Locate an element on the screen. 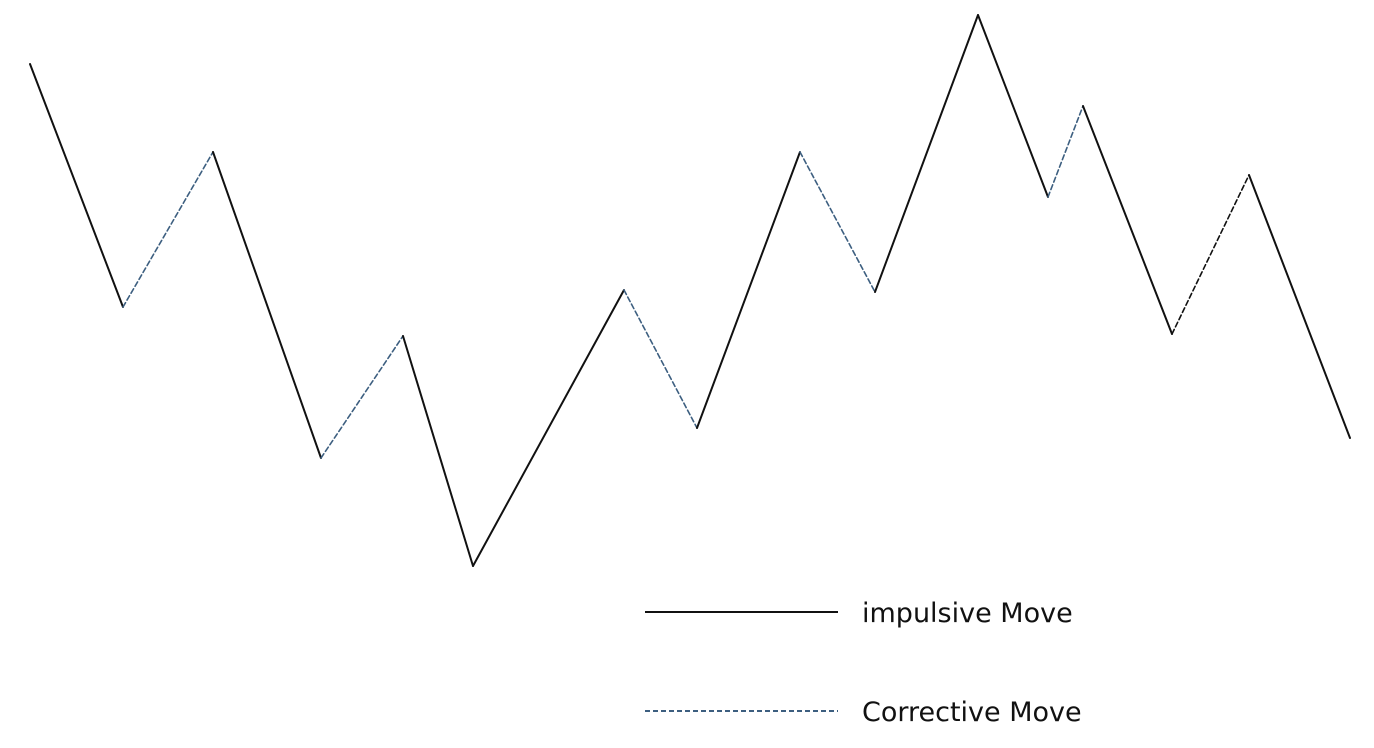 The width and height of the screenshot is (1374, 748). legend-corrective-label: Corrective Move is located at coordinates (972, 712).